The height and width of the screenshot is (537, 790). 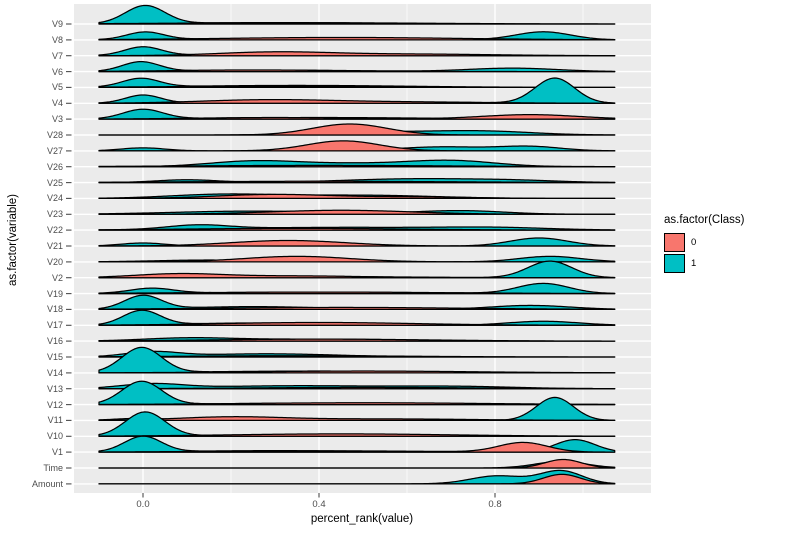 What do you see at coordinates (54, 166) in the screenshot?
I see `y-tick-label-V26: V26` at bounding box center [54, 166].